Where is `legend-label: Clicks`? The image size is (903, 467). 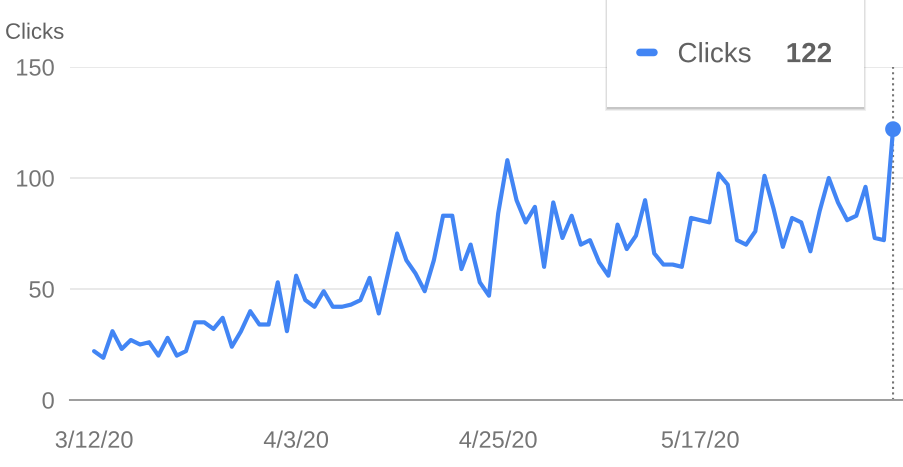 legend-label: Clicks is located at coordinates (714, 52).